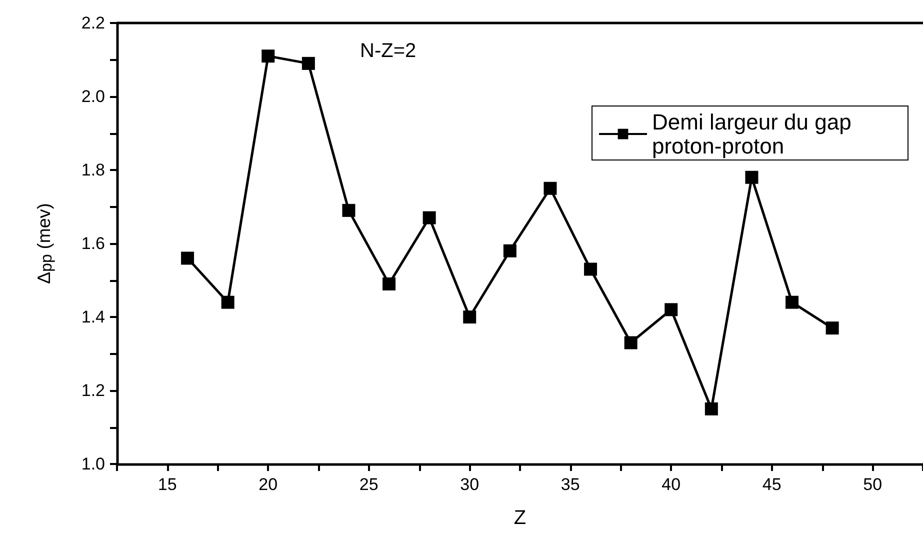 This screenshot has height=544, width=923. I want to click on y-axis-title: Δpp (mev), so click(45, 243).